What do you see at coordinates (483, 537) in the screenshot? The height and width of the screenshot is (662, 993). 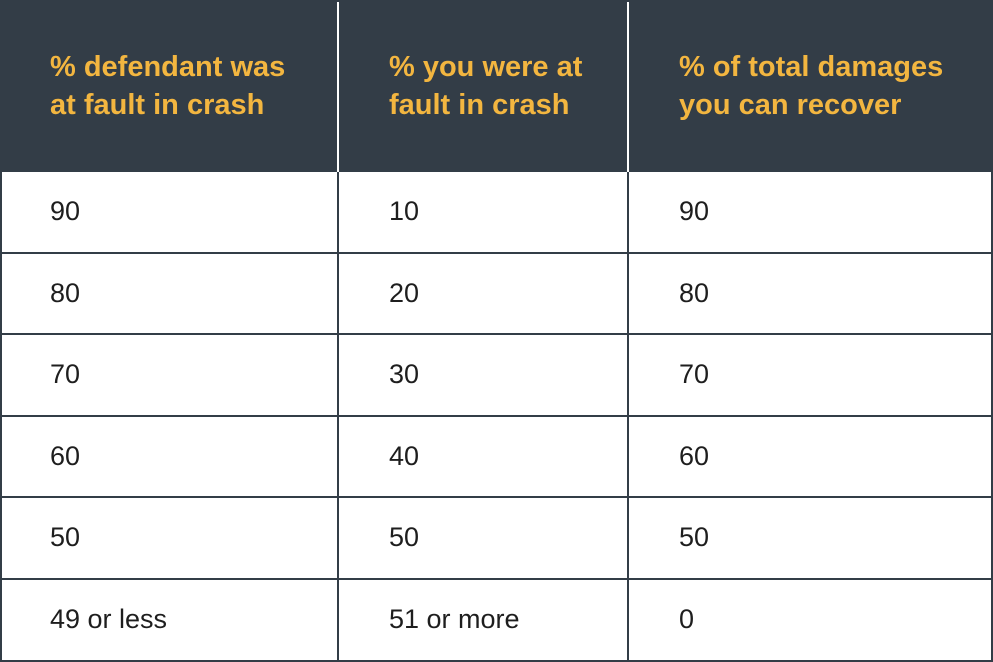 I see `cell-your-fault: 50` at bounding box center [483, 537].